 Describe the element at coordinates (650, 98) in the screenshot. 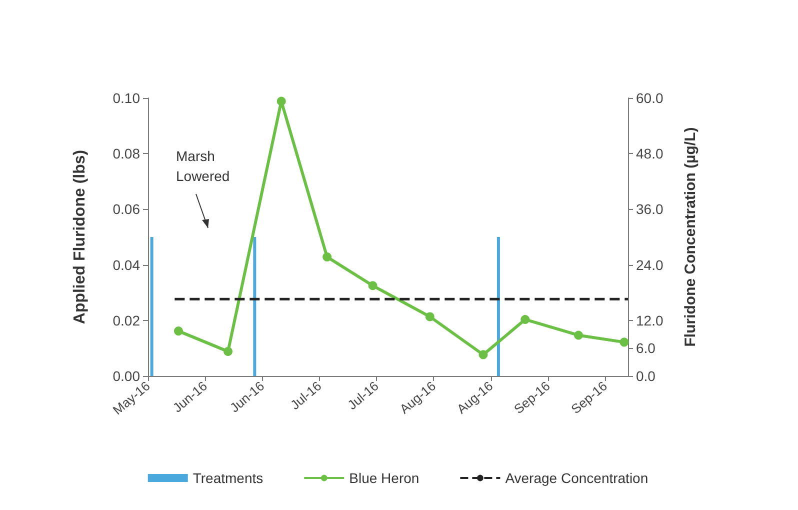

I see `y2-tick-label: 60.0` at that location.